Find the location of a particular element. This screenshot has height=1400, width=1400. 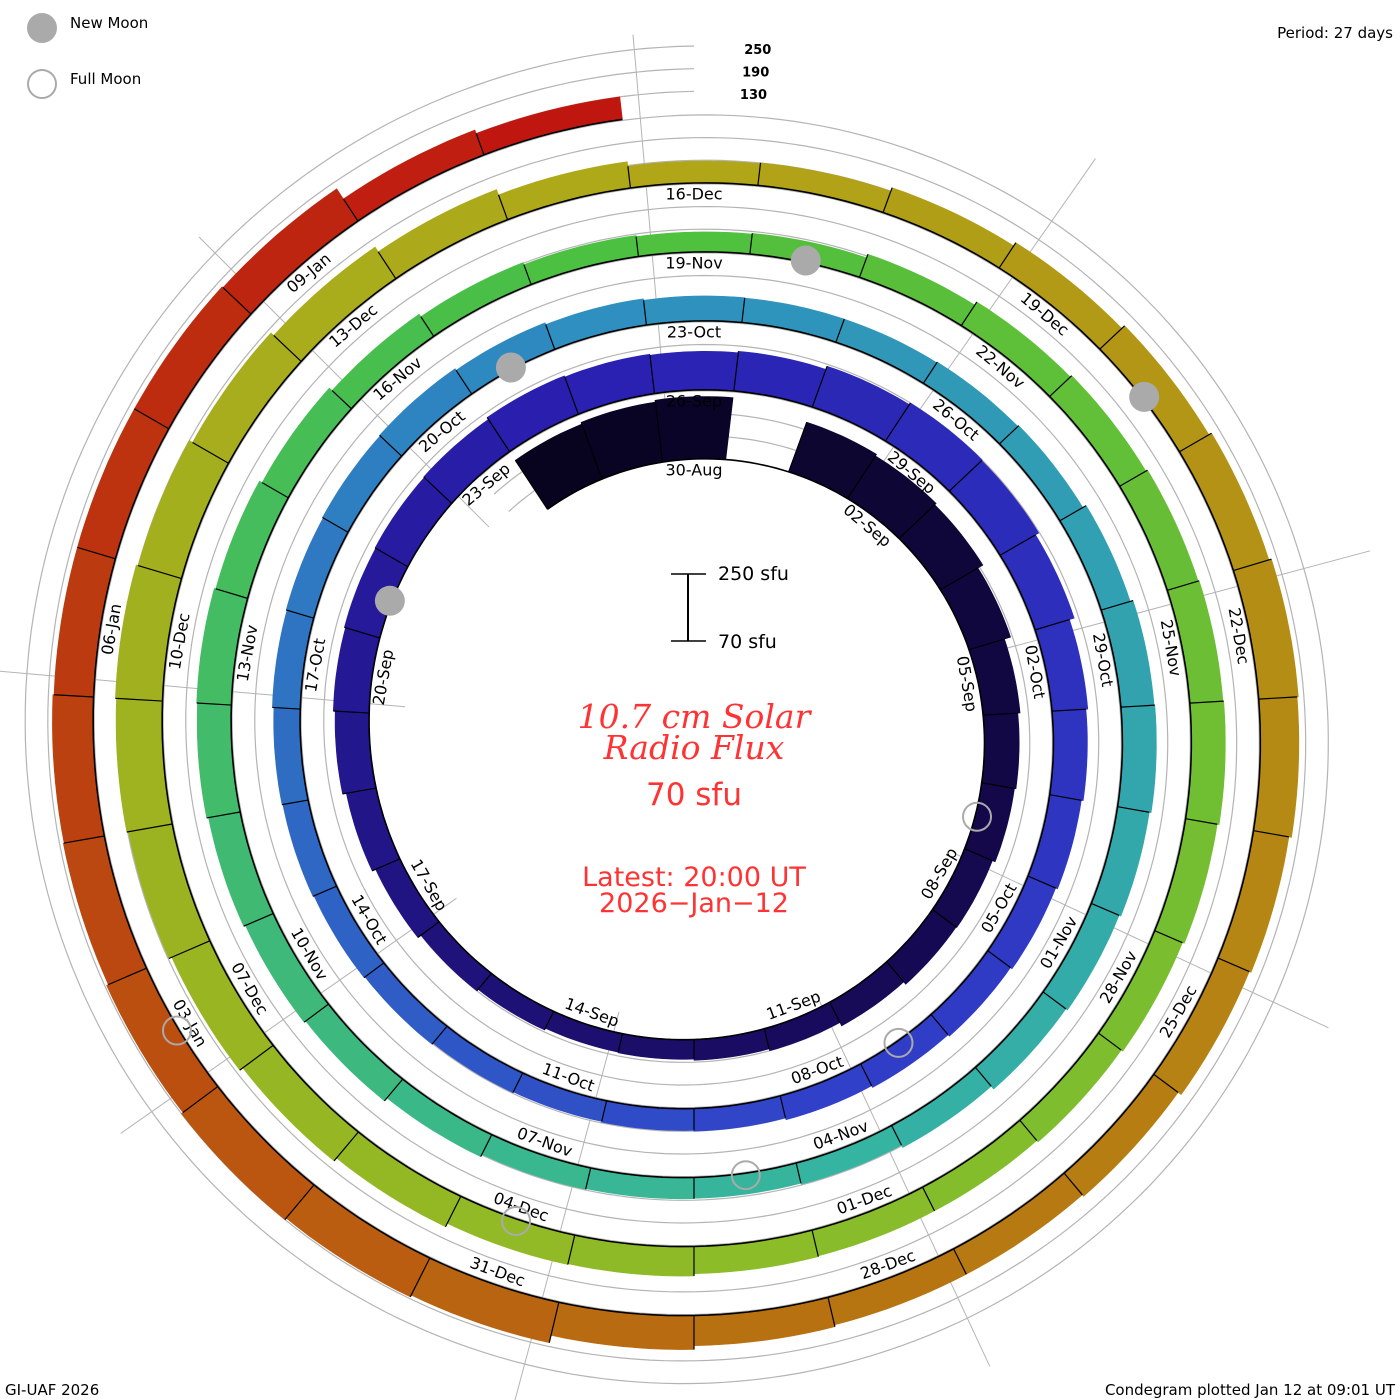

date-label: 16-Dec is located at coordinates (693, 194).